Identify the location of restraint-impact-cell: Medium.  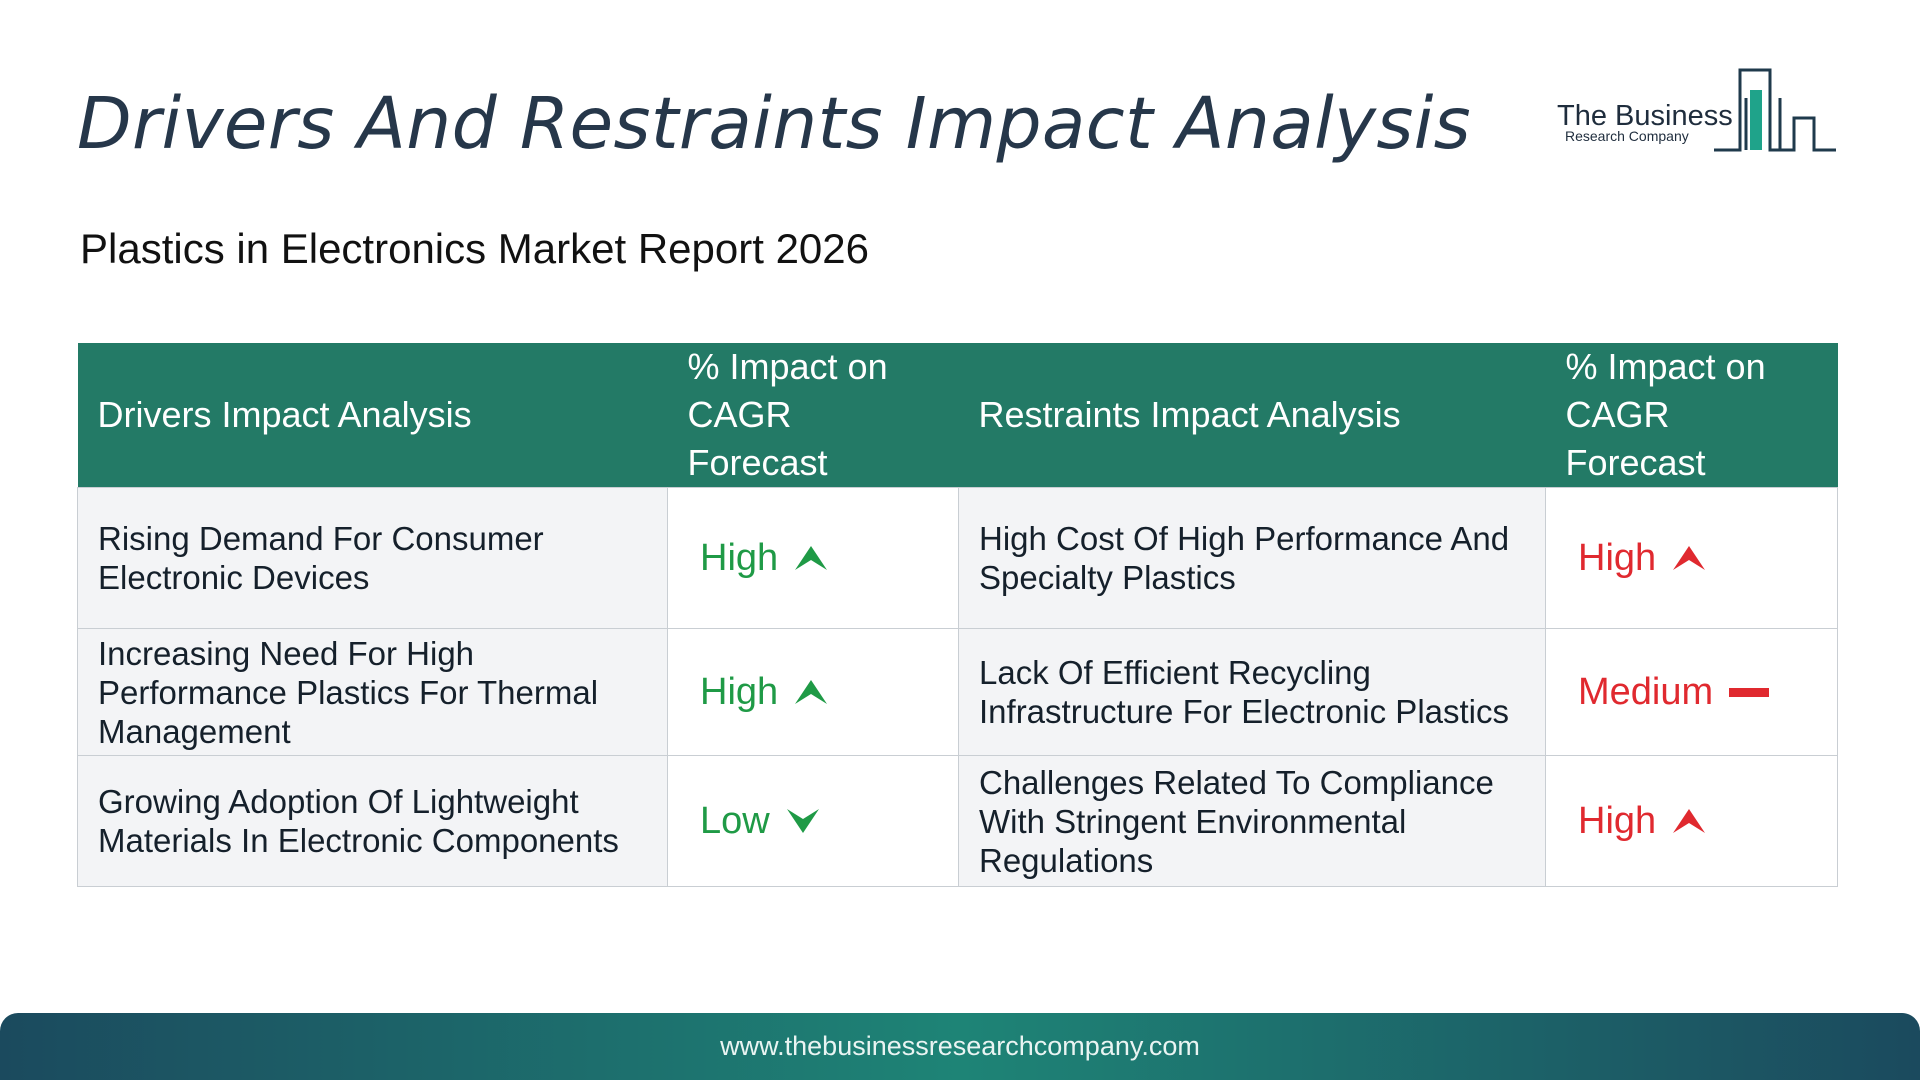
(1691, 692).